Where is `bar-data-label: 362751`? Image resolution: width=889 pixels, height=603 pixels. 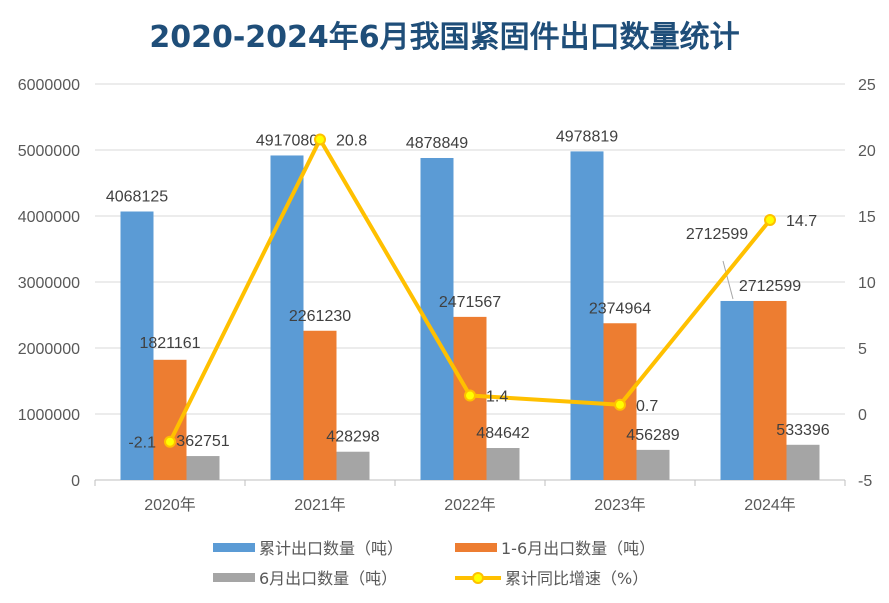 bar-data-label: 362751 is located at coordinates (202, 441).